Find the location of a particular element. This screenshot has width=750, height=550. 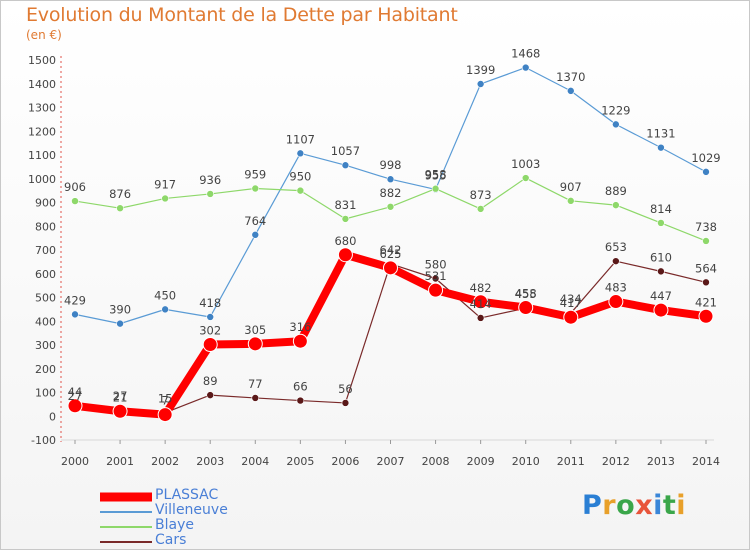

x-tick-label: 2006 is located at coordinates (345, 461).